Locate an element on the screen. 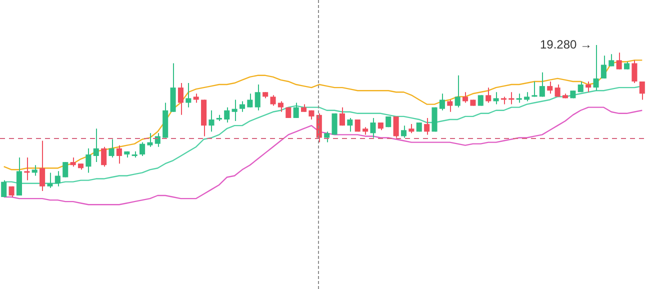 The height and width of the screenshot is (289, 646). annotation: 19.280 → is located at coordinates (566, 44).